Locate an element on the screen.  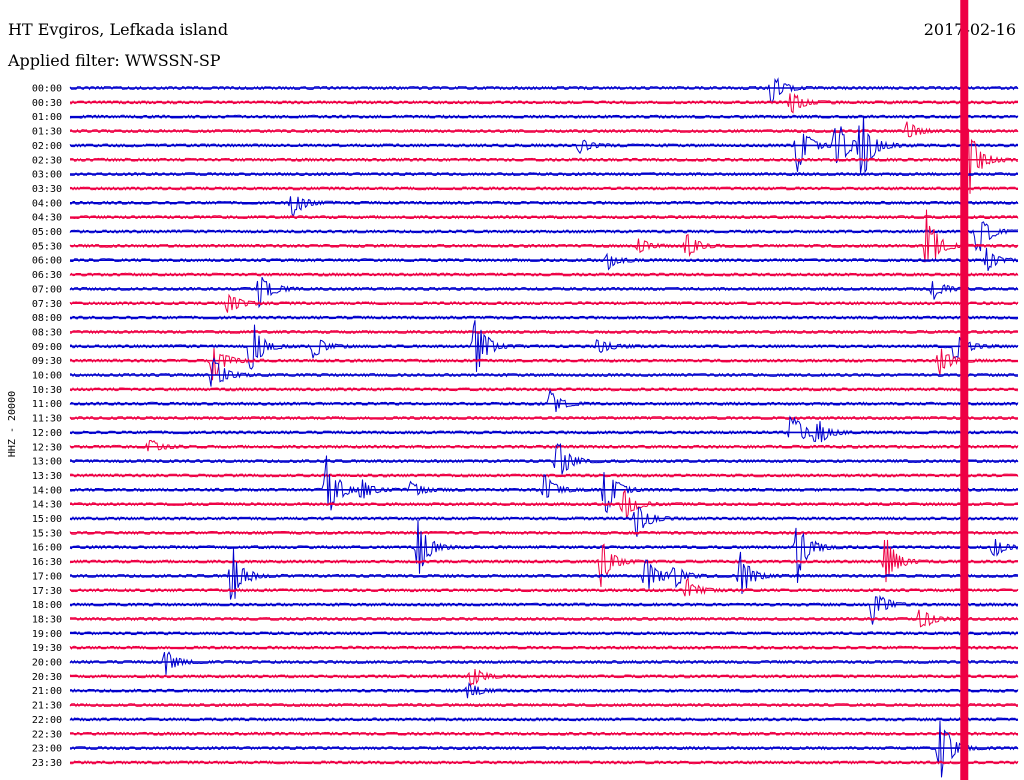
time-tick-label: 20:00 is located at coordinates (47, 663).